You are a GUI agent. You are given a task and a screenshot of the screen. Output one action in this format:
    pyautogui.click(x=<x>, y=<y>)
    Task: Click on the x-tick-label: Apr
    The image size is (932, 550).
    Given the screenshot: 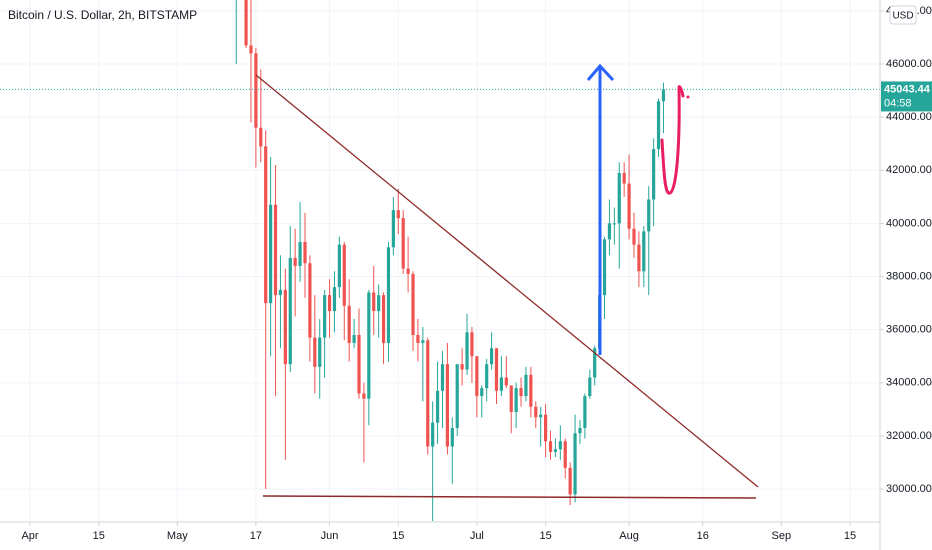 What is the action you would take?
    pyautogui.click(x=29, y=536)
    